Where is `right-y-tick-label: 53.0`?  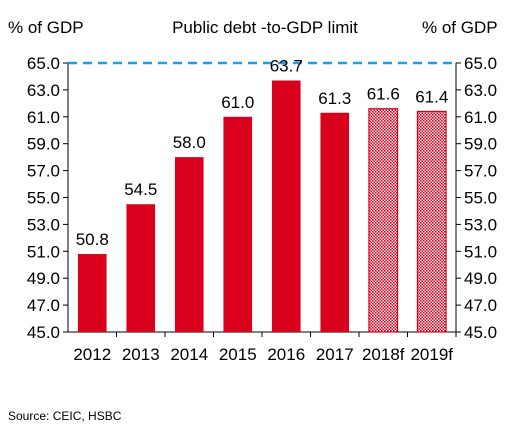 right-y-tick-label: 53.0 is located at coordinates (480, 224).